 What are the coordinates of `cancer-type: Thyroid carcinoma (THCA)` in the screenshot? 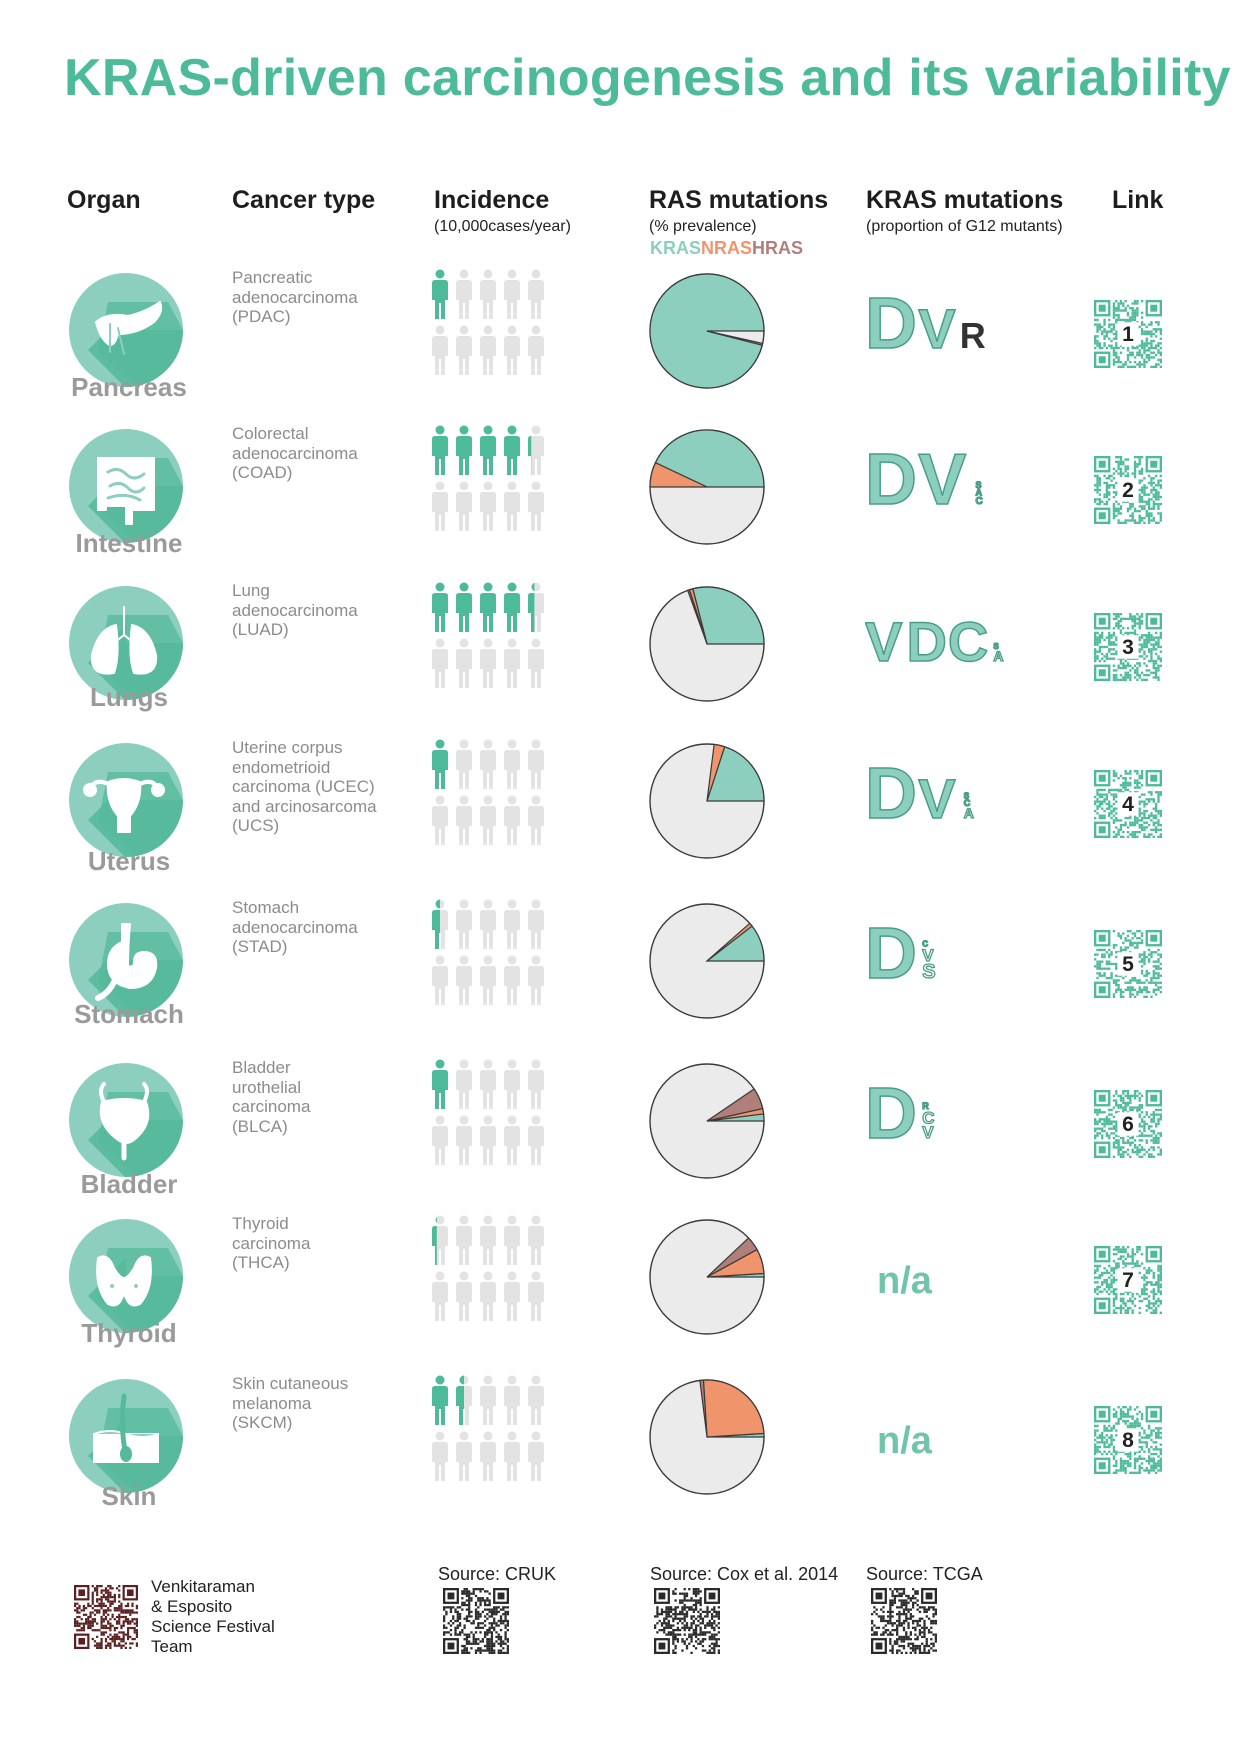 It's located at (271, 1243).